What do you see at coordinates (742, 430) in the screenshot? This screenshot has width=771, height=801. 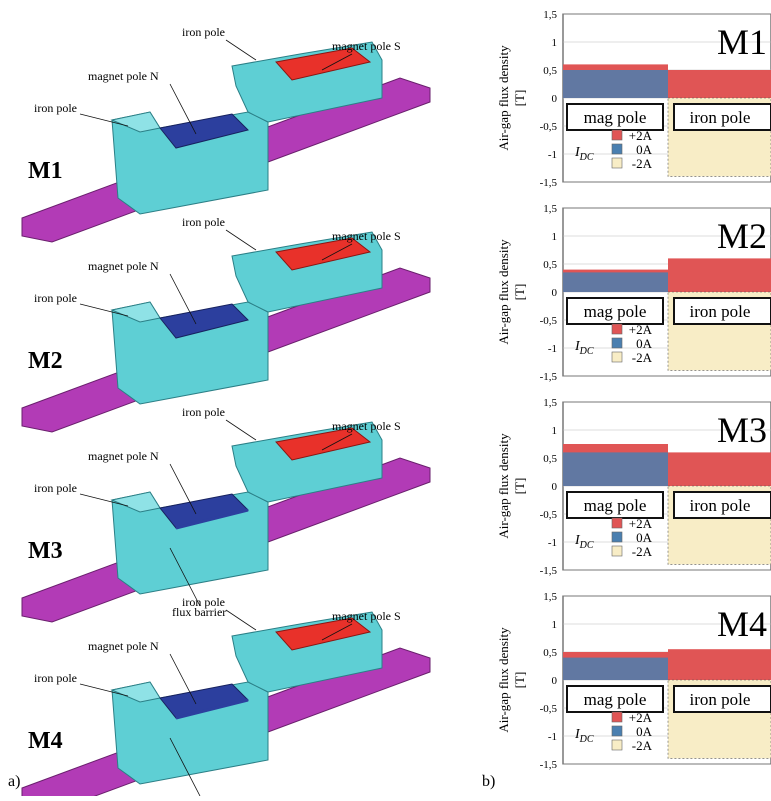 I see `chart-title: M3` at bounding box center [742, 430].